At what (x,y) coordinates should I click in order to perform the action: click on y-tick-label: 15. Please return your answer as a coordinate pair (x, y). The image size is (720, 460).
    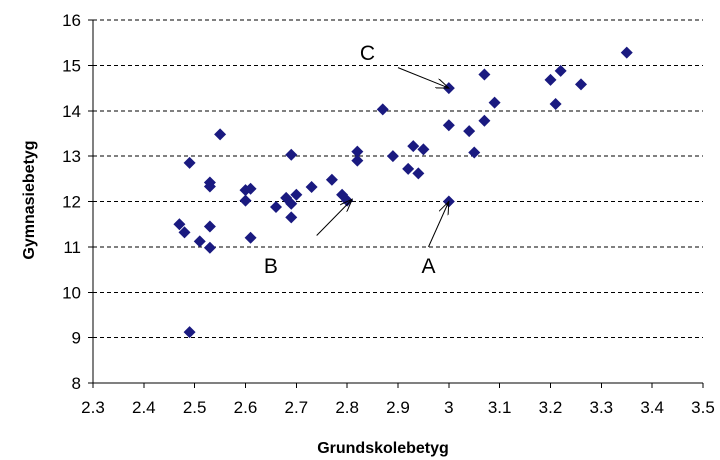
    Looking at the image, I should click on (71, 65).